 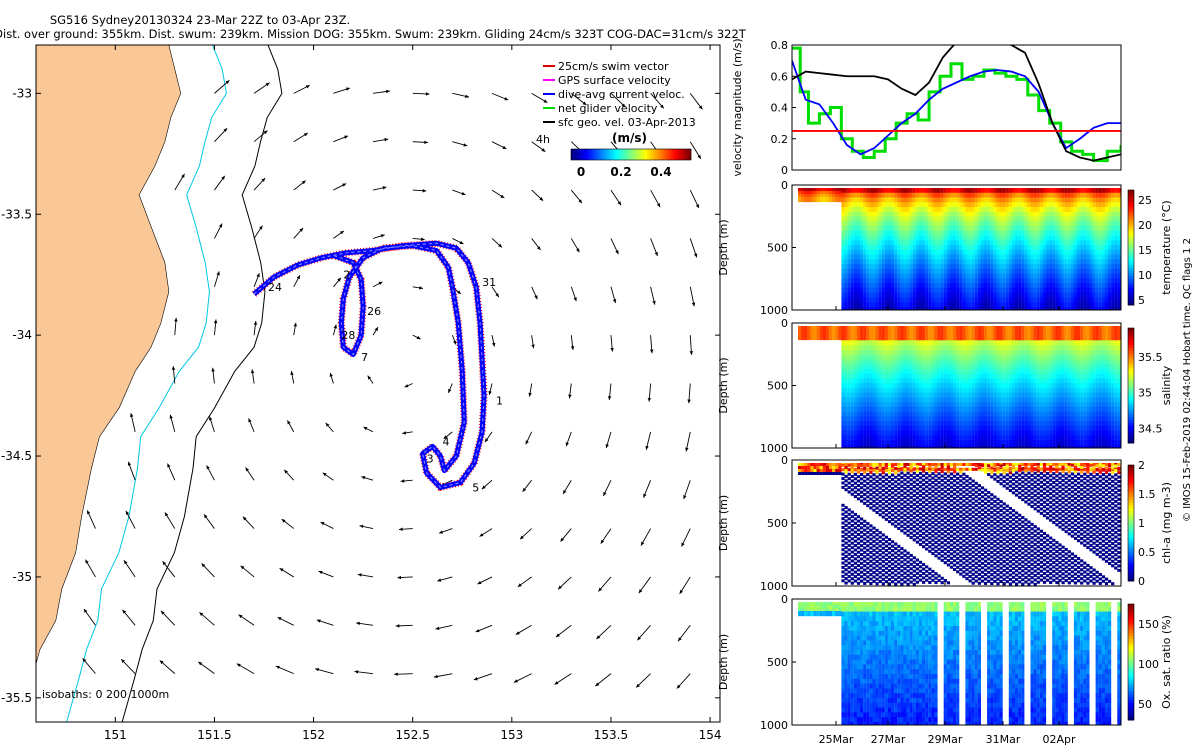 I want to click on glider-track, so click(x=369, y=365).